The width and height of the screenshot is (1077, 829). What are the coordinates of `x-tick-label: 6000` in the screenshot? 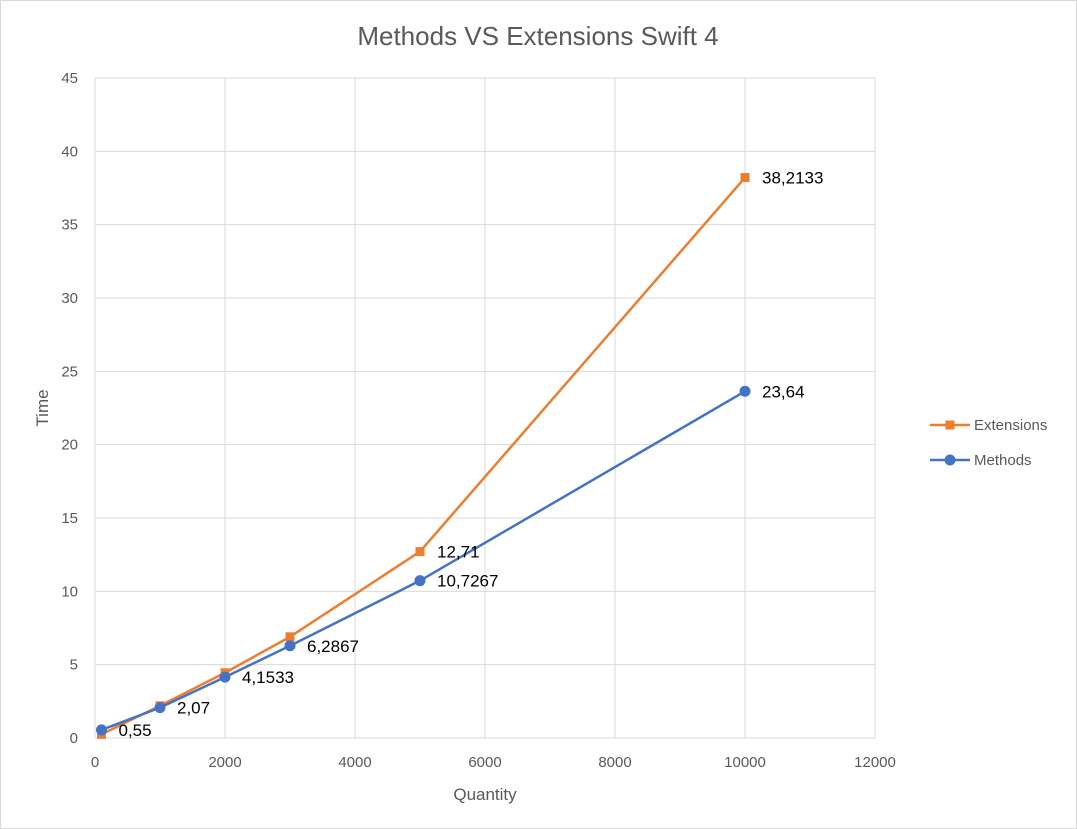 It's located at (484, 762).